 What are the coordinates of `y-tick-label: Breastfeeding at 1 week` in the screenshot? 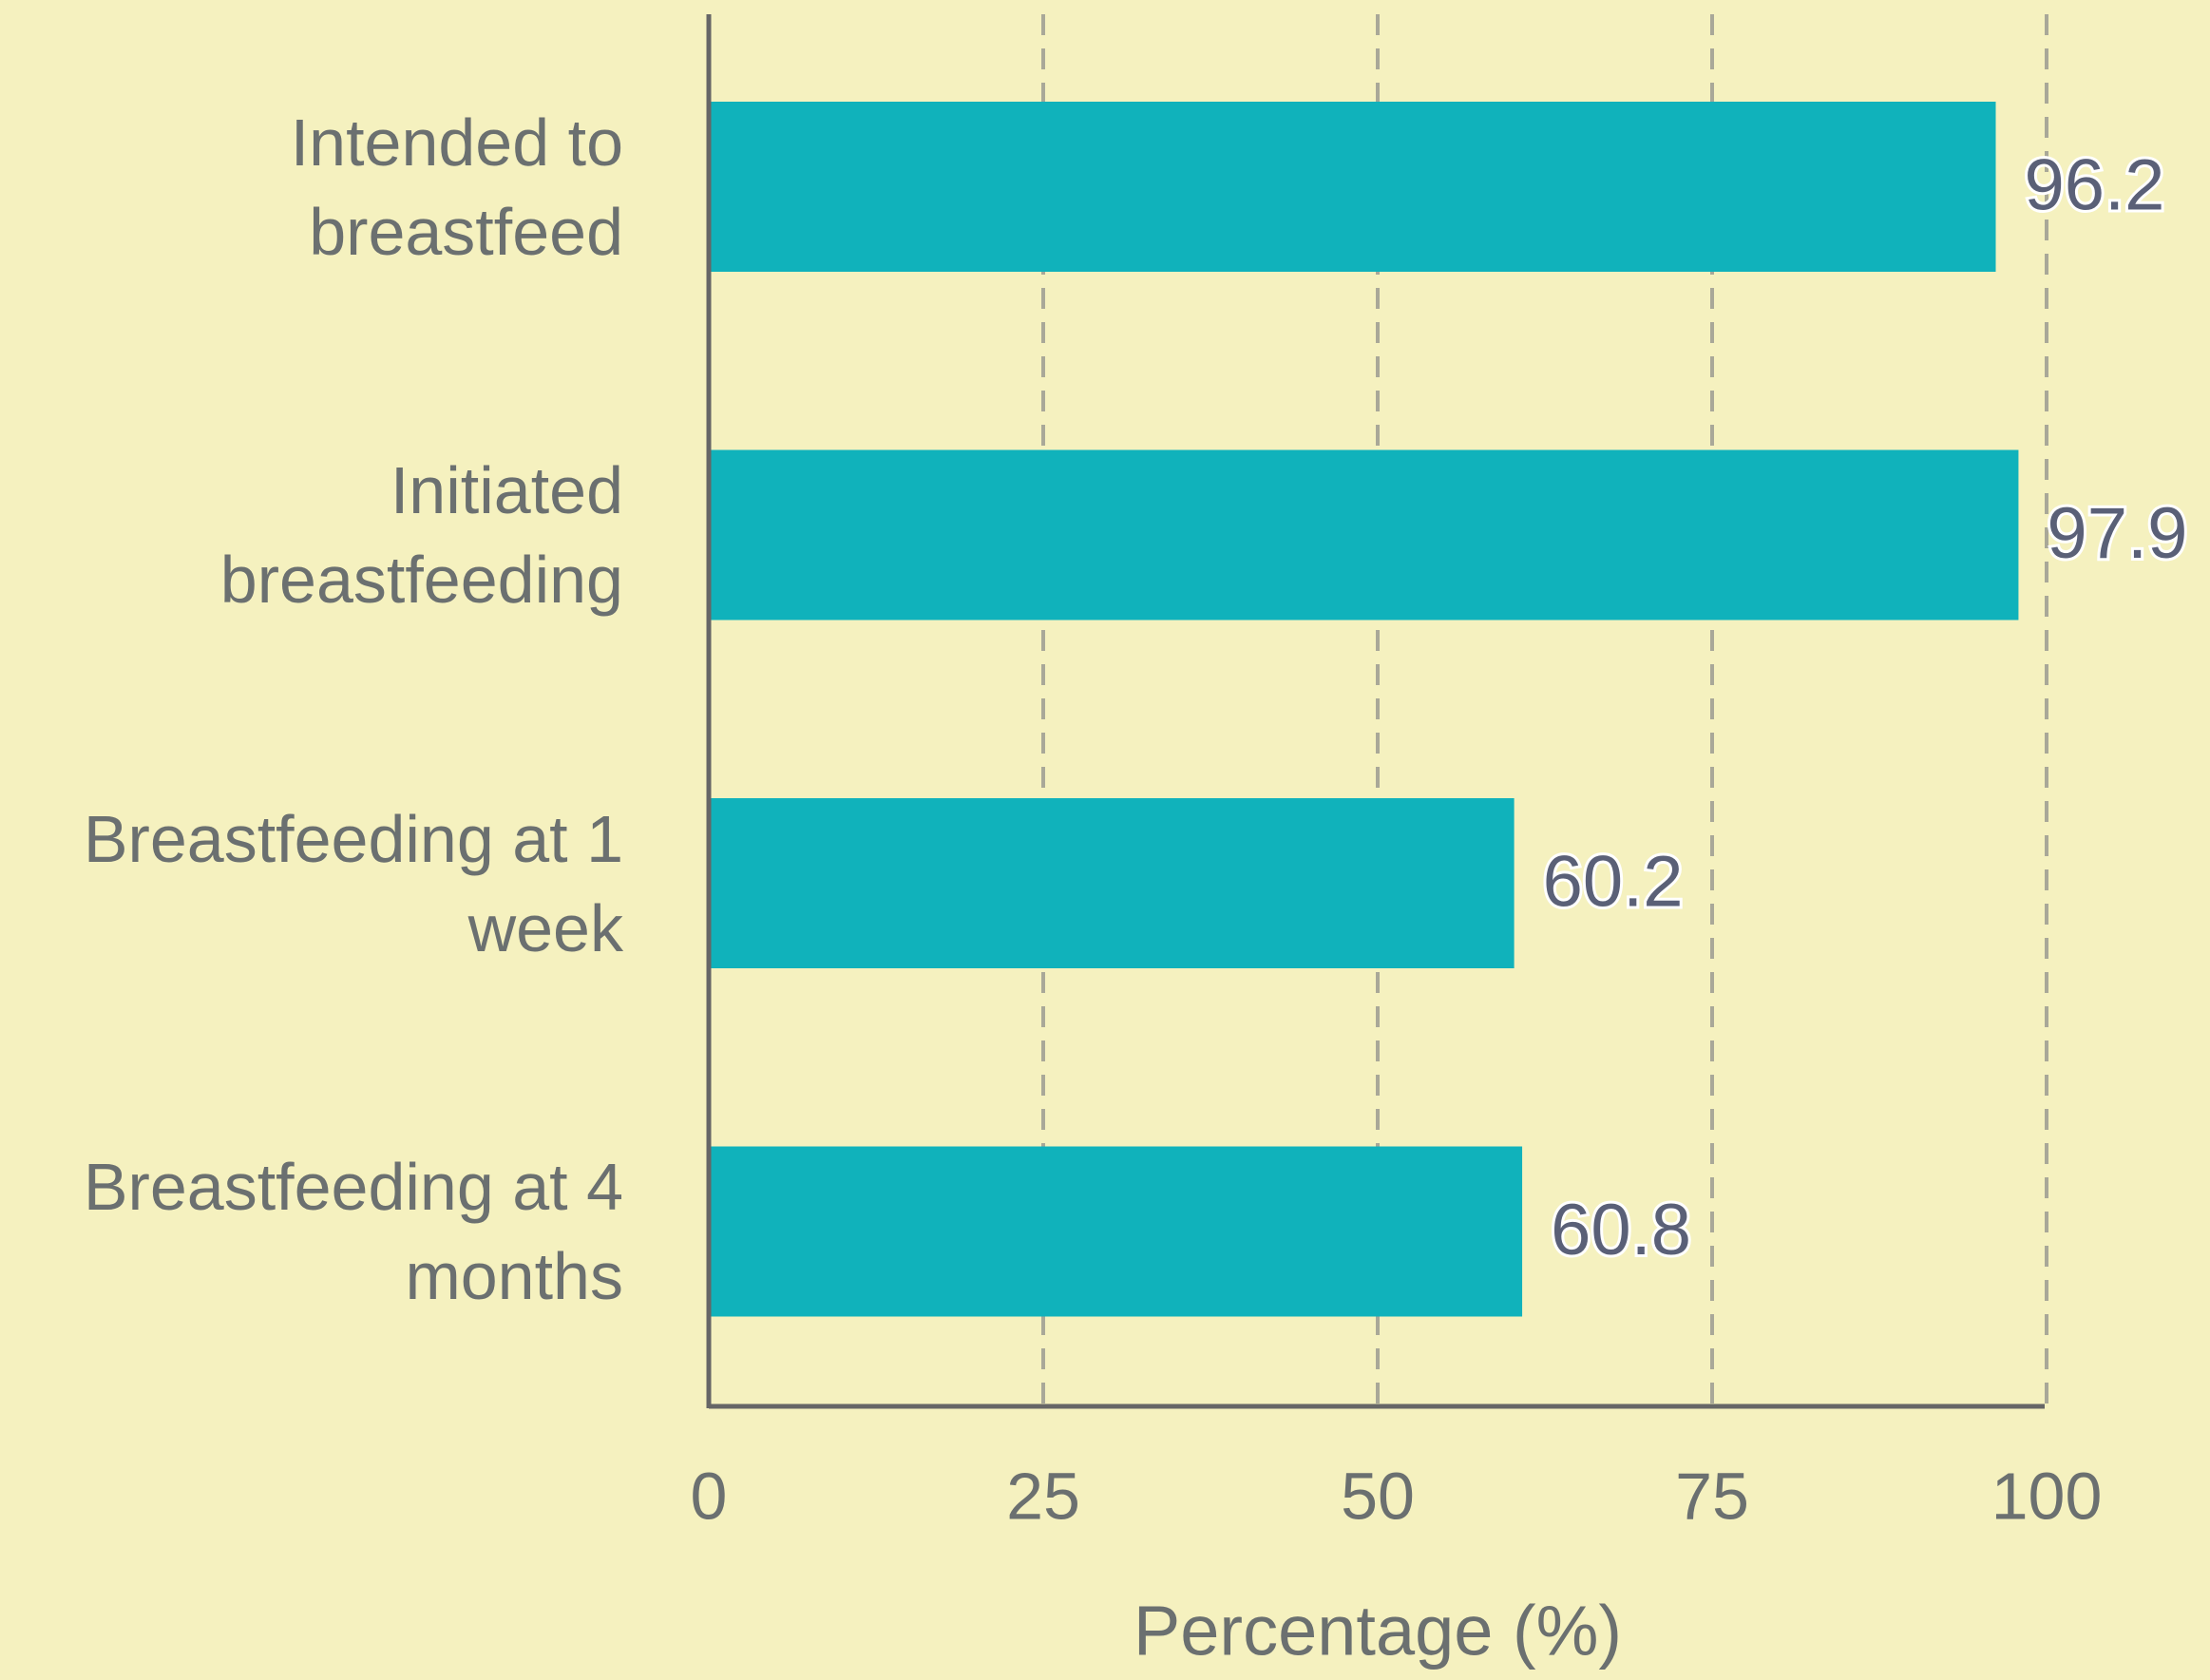 It's located at (353, 883).